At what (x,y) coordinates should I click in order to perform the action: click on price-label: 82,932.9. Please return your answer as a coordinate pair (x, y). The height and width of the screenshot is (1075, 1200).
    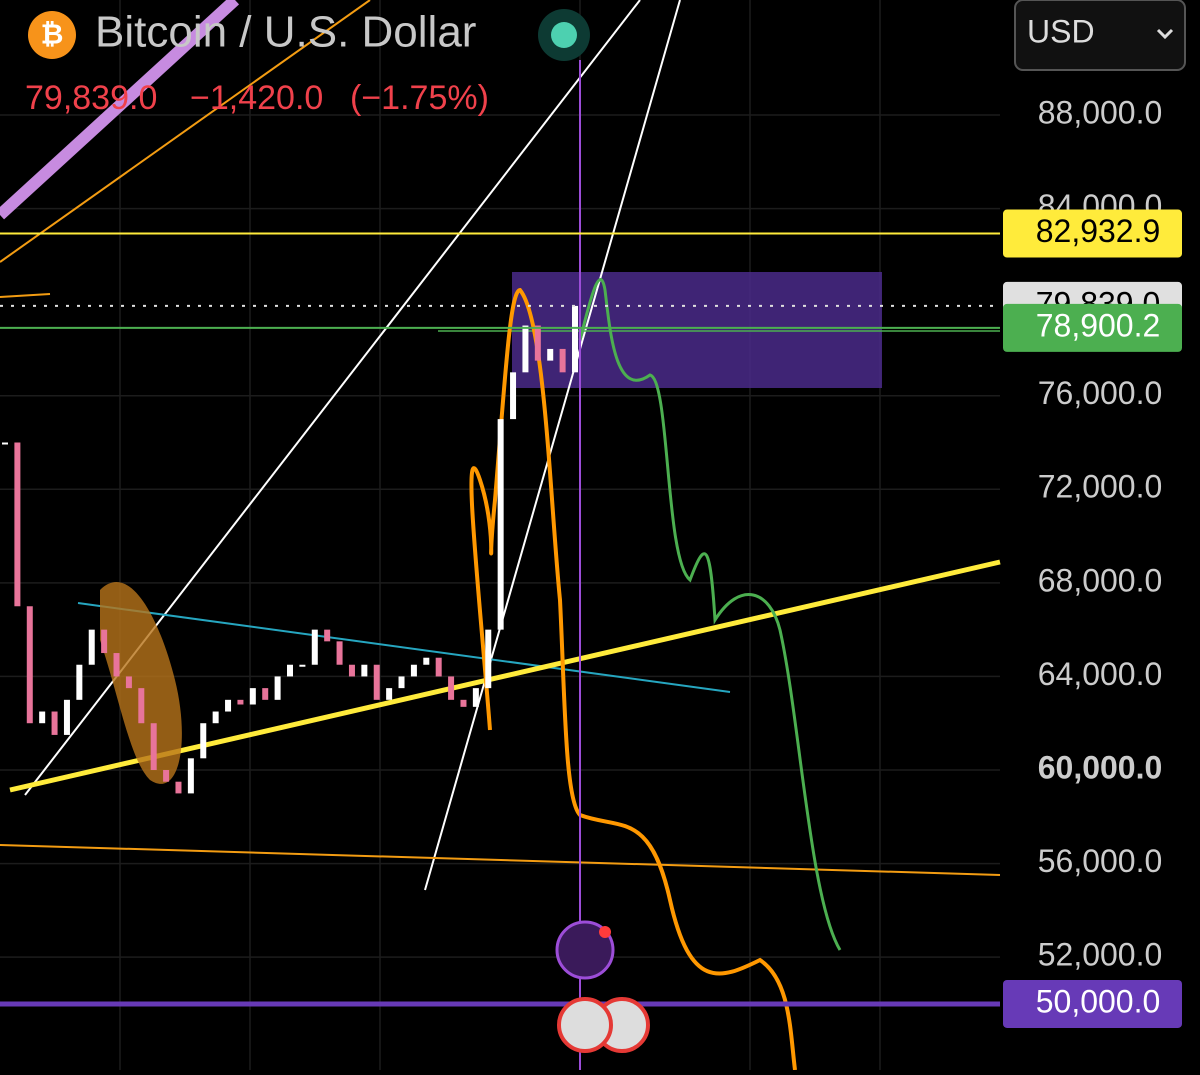
    Looking at the image, I should click on (1098, 231).